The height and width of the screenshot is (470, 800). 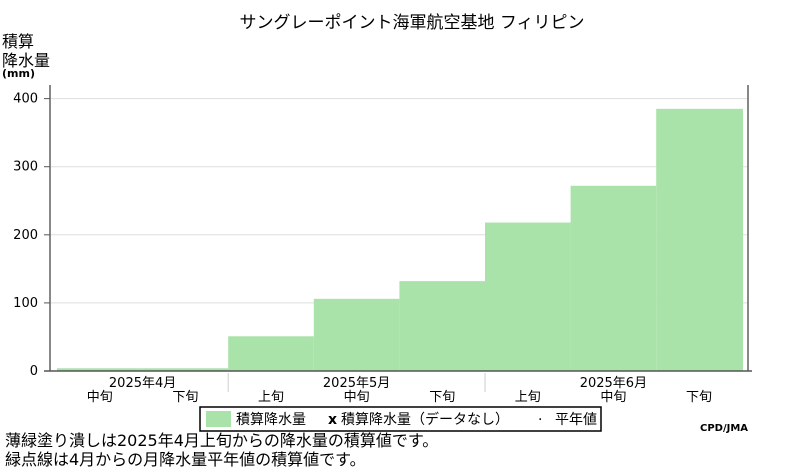 What do you see at coordinates (613, 383) in the screenshot?
I see `month-label-2: 2025年6月` at bounding box center [613, 383].